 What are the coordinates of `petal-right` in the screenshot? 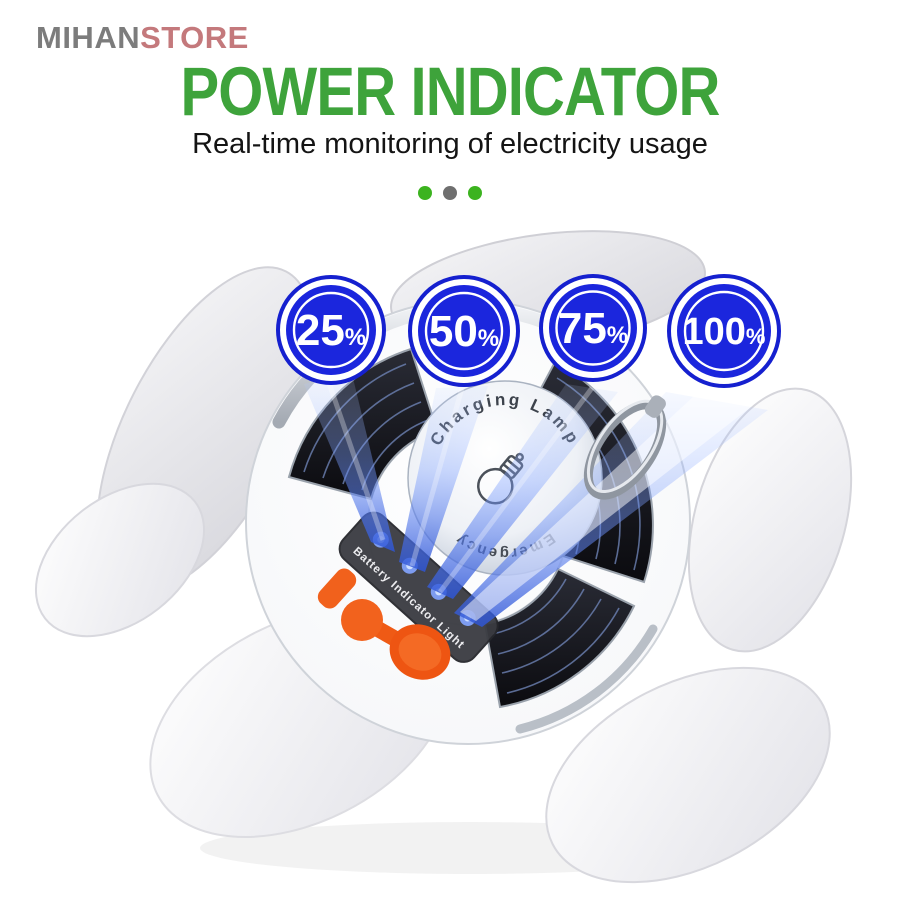 It's located at (770, 520).